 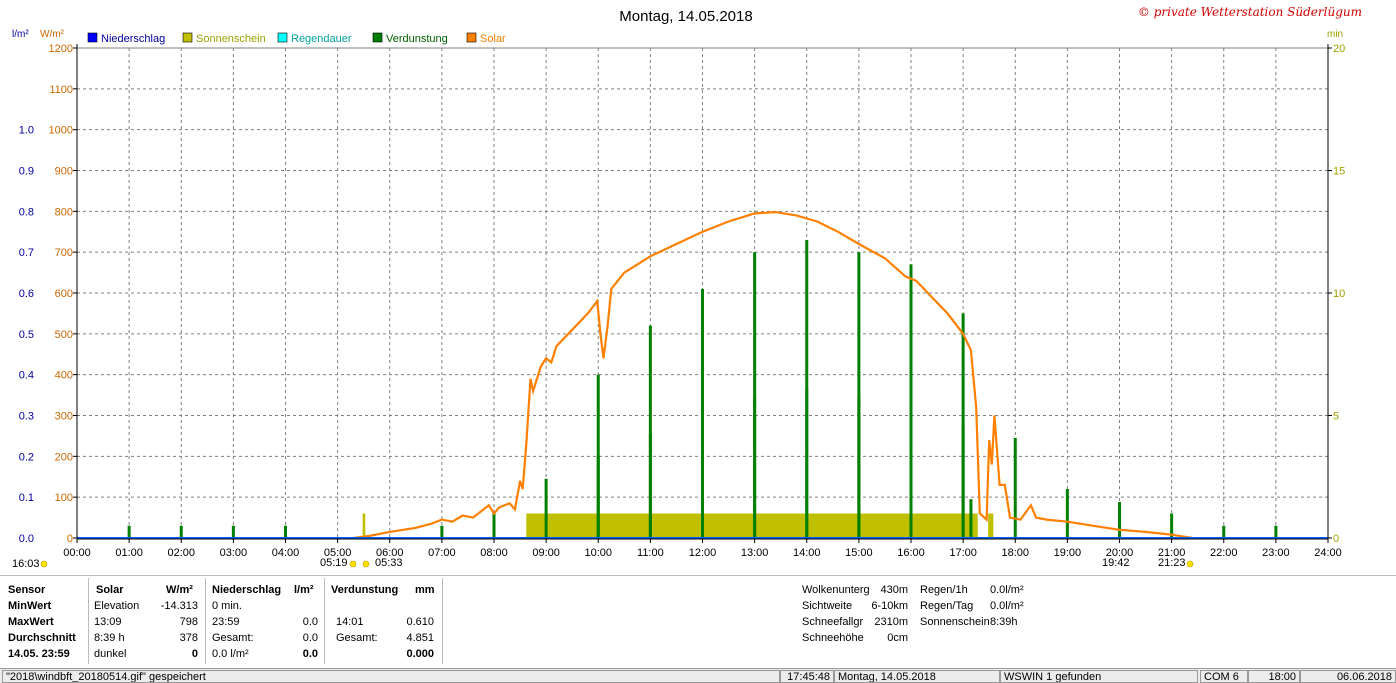 What do you see at coordinates (897, 638) in the screenshot?
I see `weather-value: 0cm` at bounding box center [897, 638].